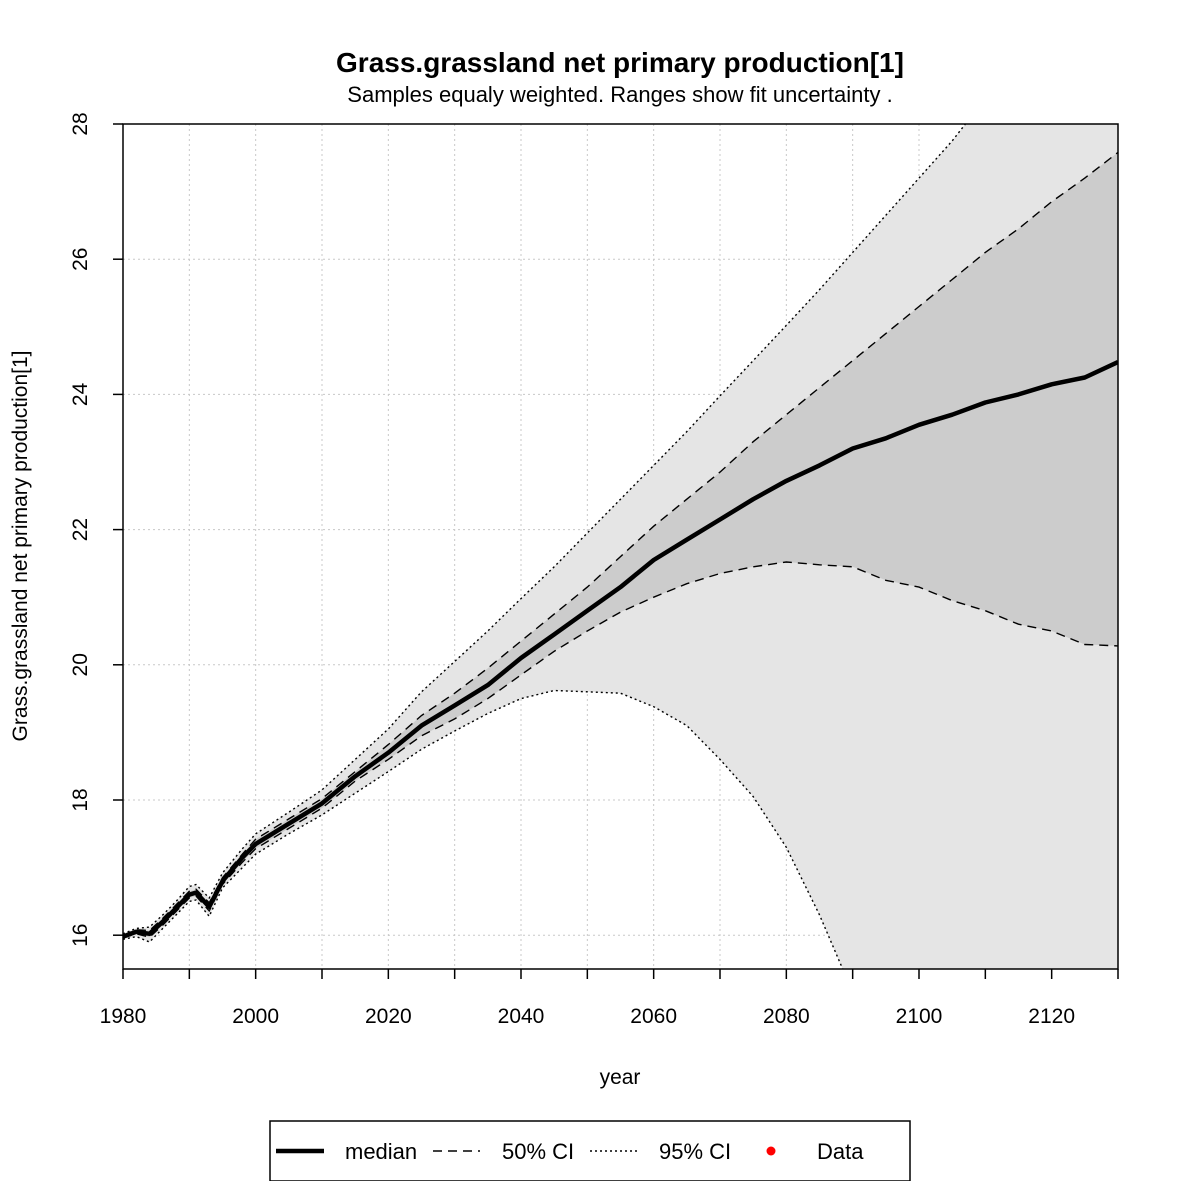 The width and height of the screenshot is (1181, 1181). I want to click on legend-data-label: Data, so click(840, 1151).